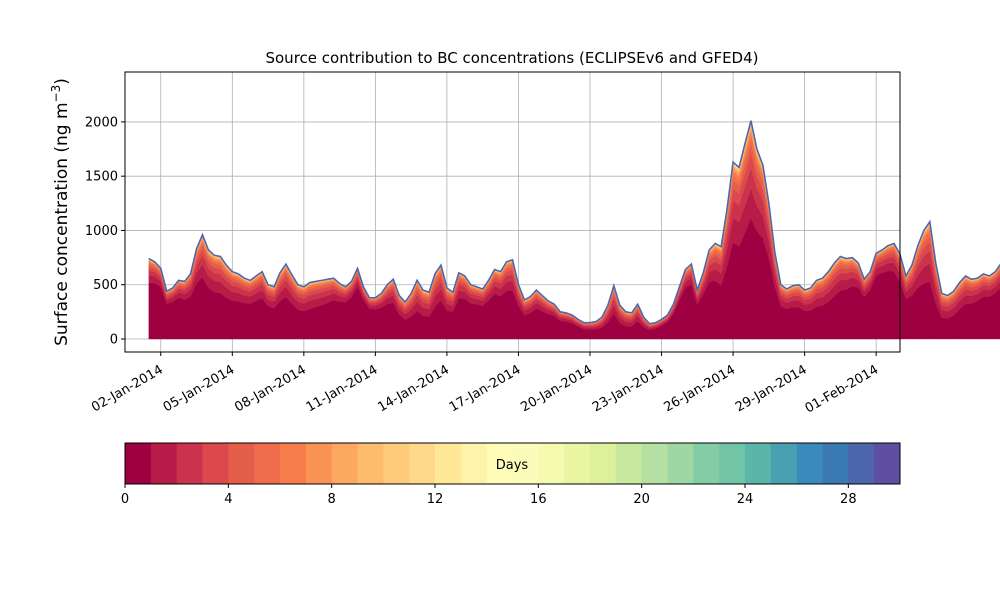  What do you see at coordinates (489, 495) in the screenshot?
I see `colorbar-ticks: 0 4 8 12 16 20 24 28` at bounding box center [489, 495].